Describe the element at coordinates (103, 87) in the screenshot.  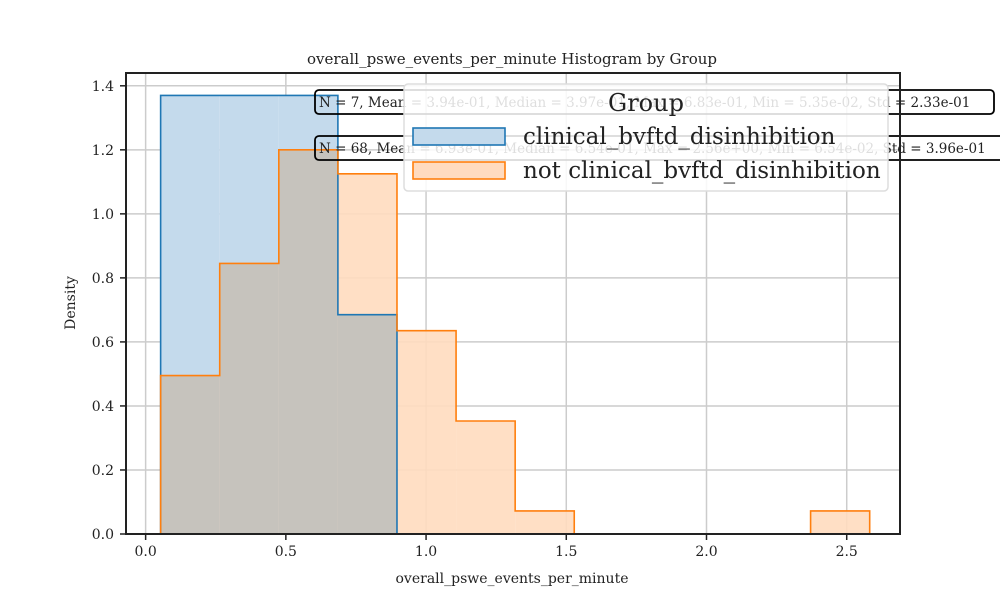
I see `y-tick-label: 1.4` at that location.